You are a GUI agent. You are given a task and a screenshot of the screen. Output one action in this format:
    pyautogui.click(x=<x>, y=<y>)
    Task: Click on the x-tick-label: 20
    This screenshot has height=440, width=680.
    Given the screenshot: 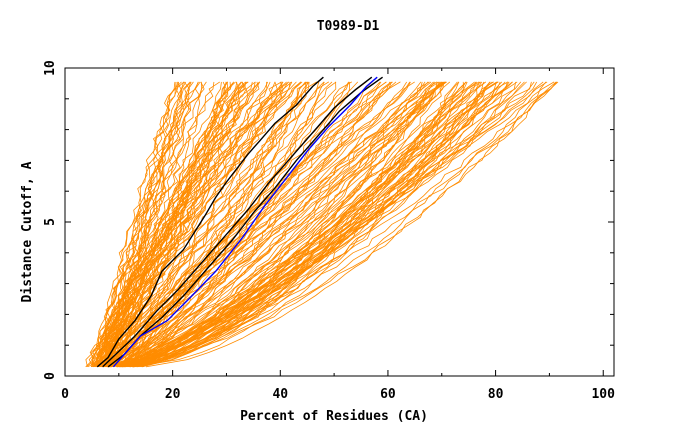 What is the action you would take?
    pyautogui.click(x=173, y=394)
    